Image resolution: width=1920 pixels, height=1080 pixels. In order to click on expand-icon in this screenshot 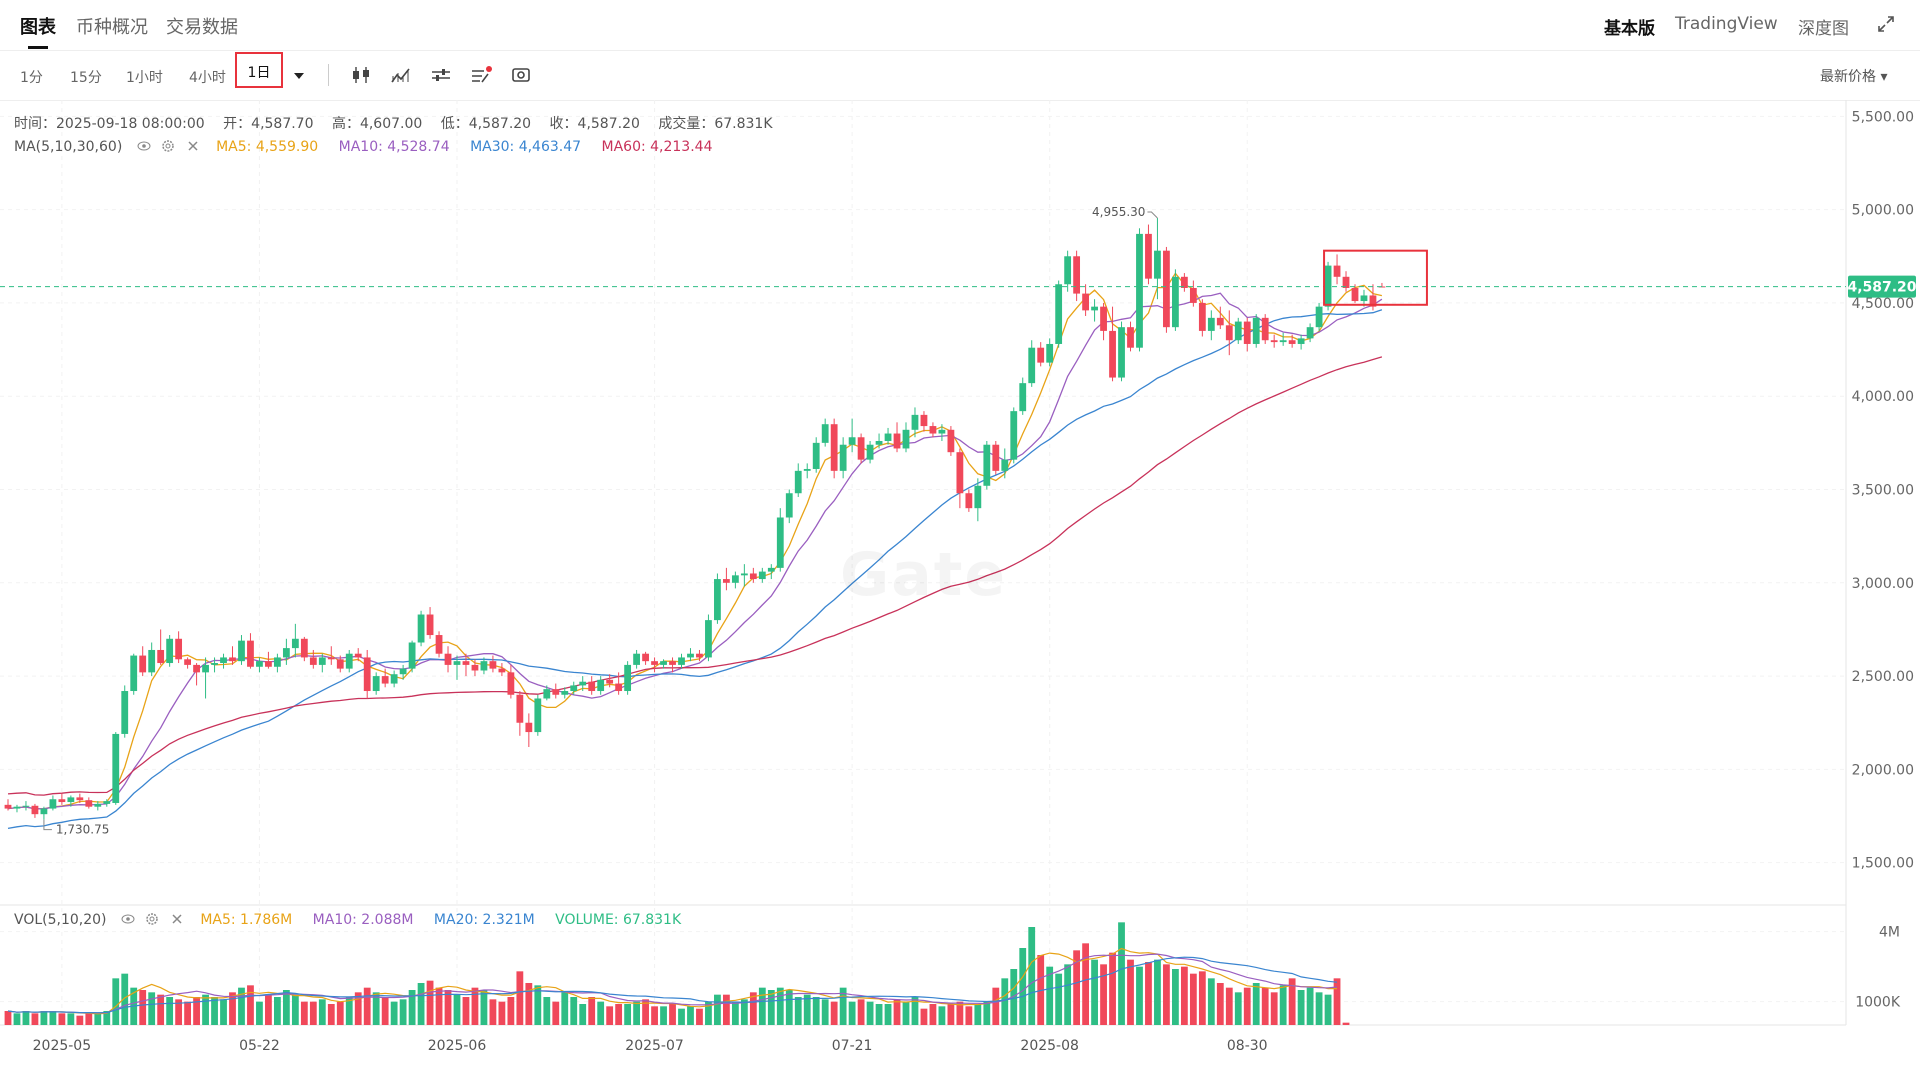, I will do `click(1886, 24)`.